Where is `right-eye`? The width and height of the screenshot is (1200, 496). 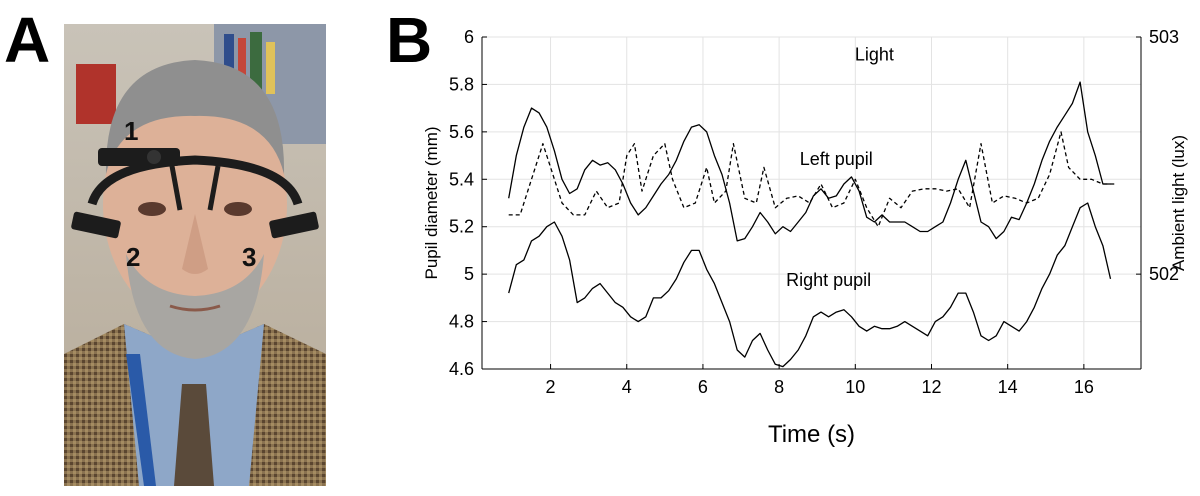
right-eye is located at coordinates (238, 209).